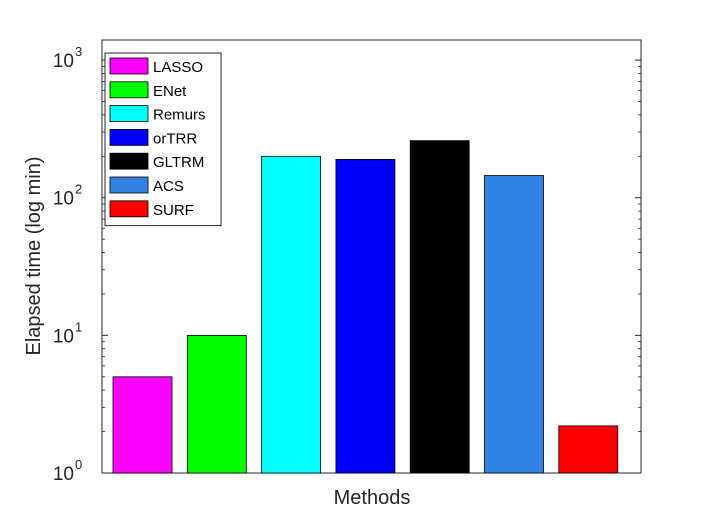 The image size is (708, 532). What do you see at coordinates (216, 404) in the screenshot?
I see `bar-enet` at bounding box center [216, 404].